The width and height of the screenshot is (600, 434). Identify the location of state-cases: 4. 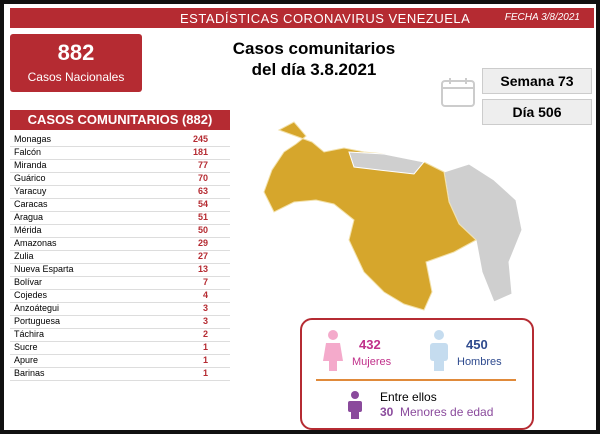
(205, 295).